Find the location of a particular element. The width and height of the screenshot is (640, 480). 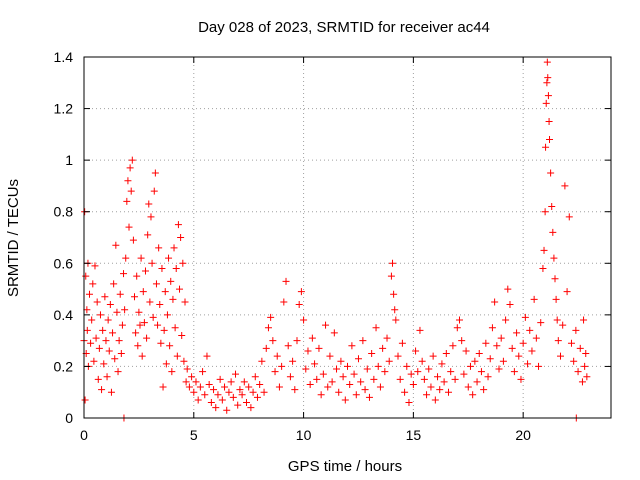

y-tick-label: 0.2 is located at coordinates (64, 366).